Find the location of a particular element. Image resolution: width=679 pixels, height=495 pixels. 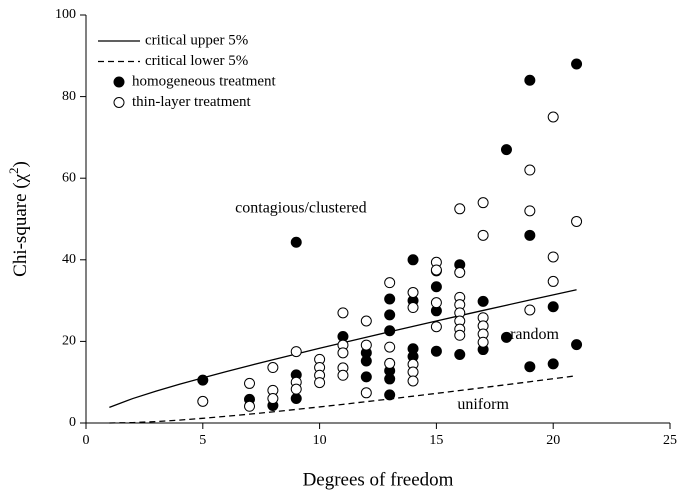

x-tick-label: 0 is located at coordinates (86, 440).